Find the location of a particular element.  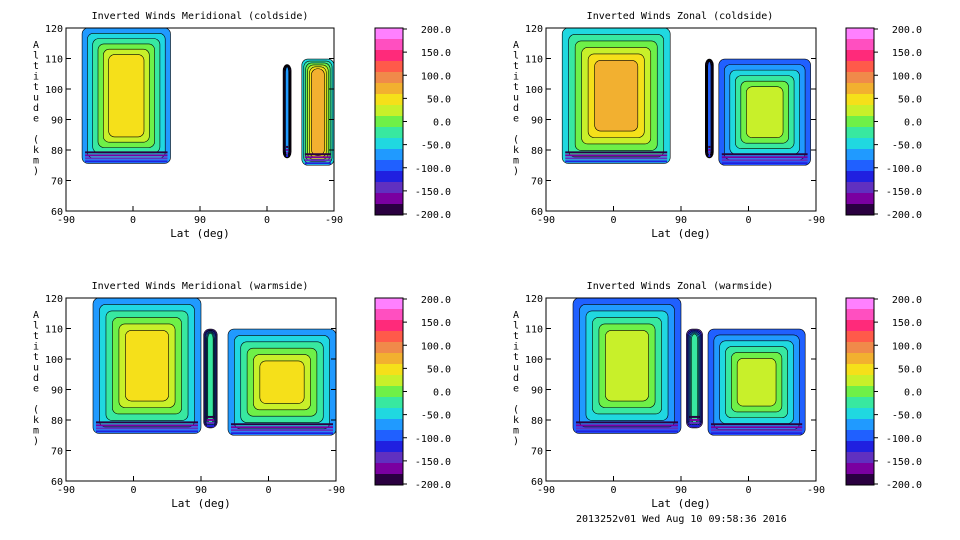

colorbar-tick-label: 0.0 is located at coordinates (442, 393).